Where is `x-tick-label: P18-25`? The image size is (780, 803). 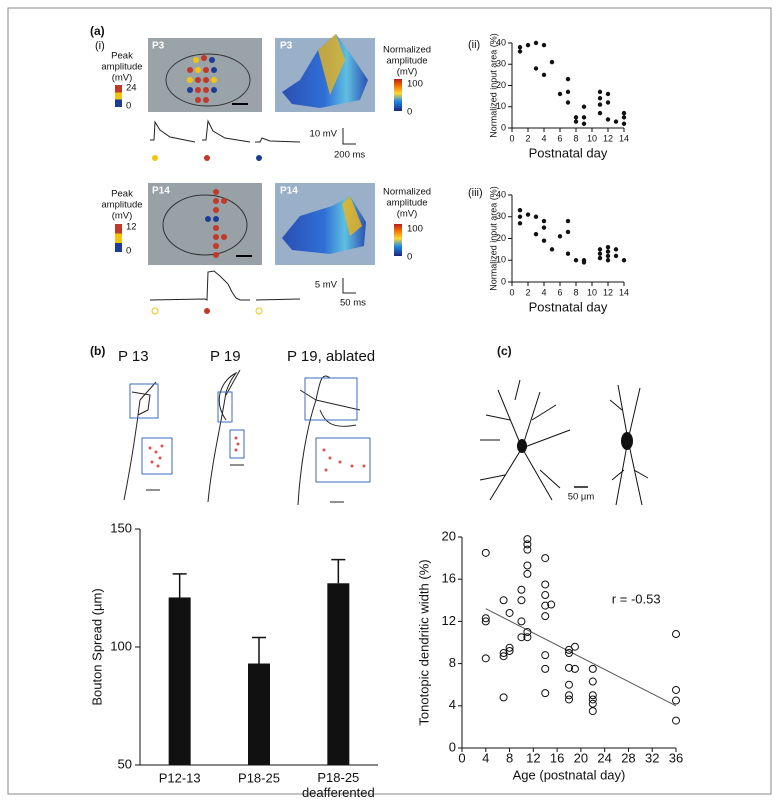
x-tick-label: P18-25 is located at coordinates (259, 777).